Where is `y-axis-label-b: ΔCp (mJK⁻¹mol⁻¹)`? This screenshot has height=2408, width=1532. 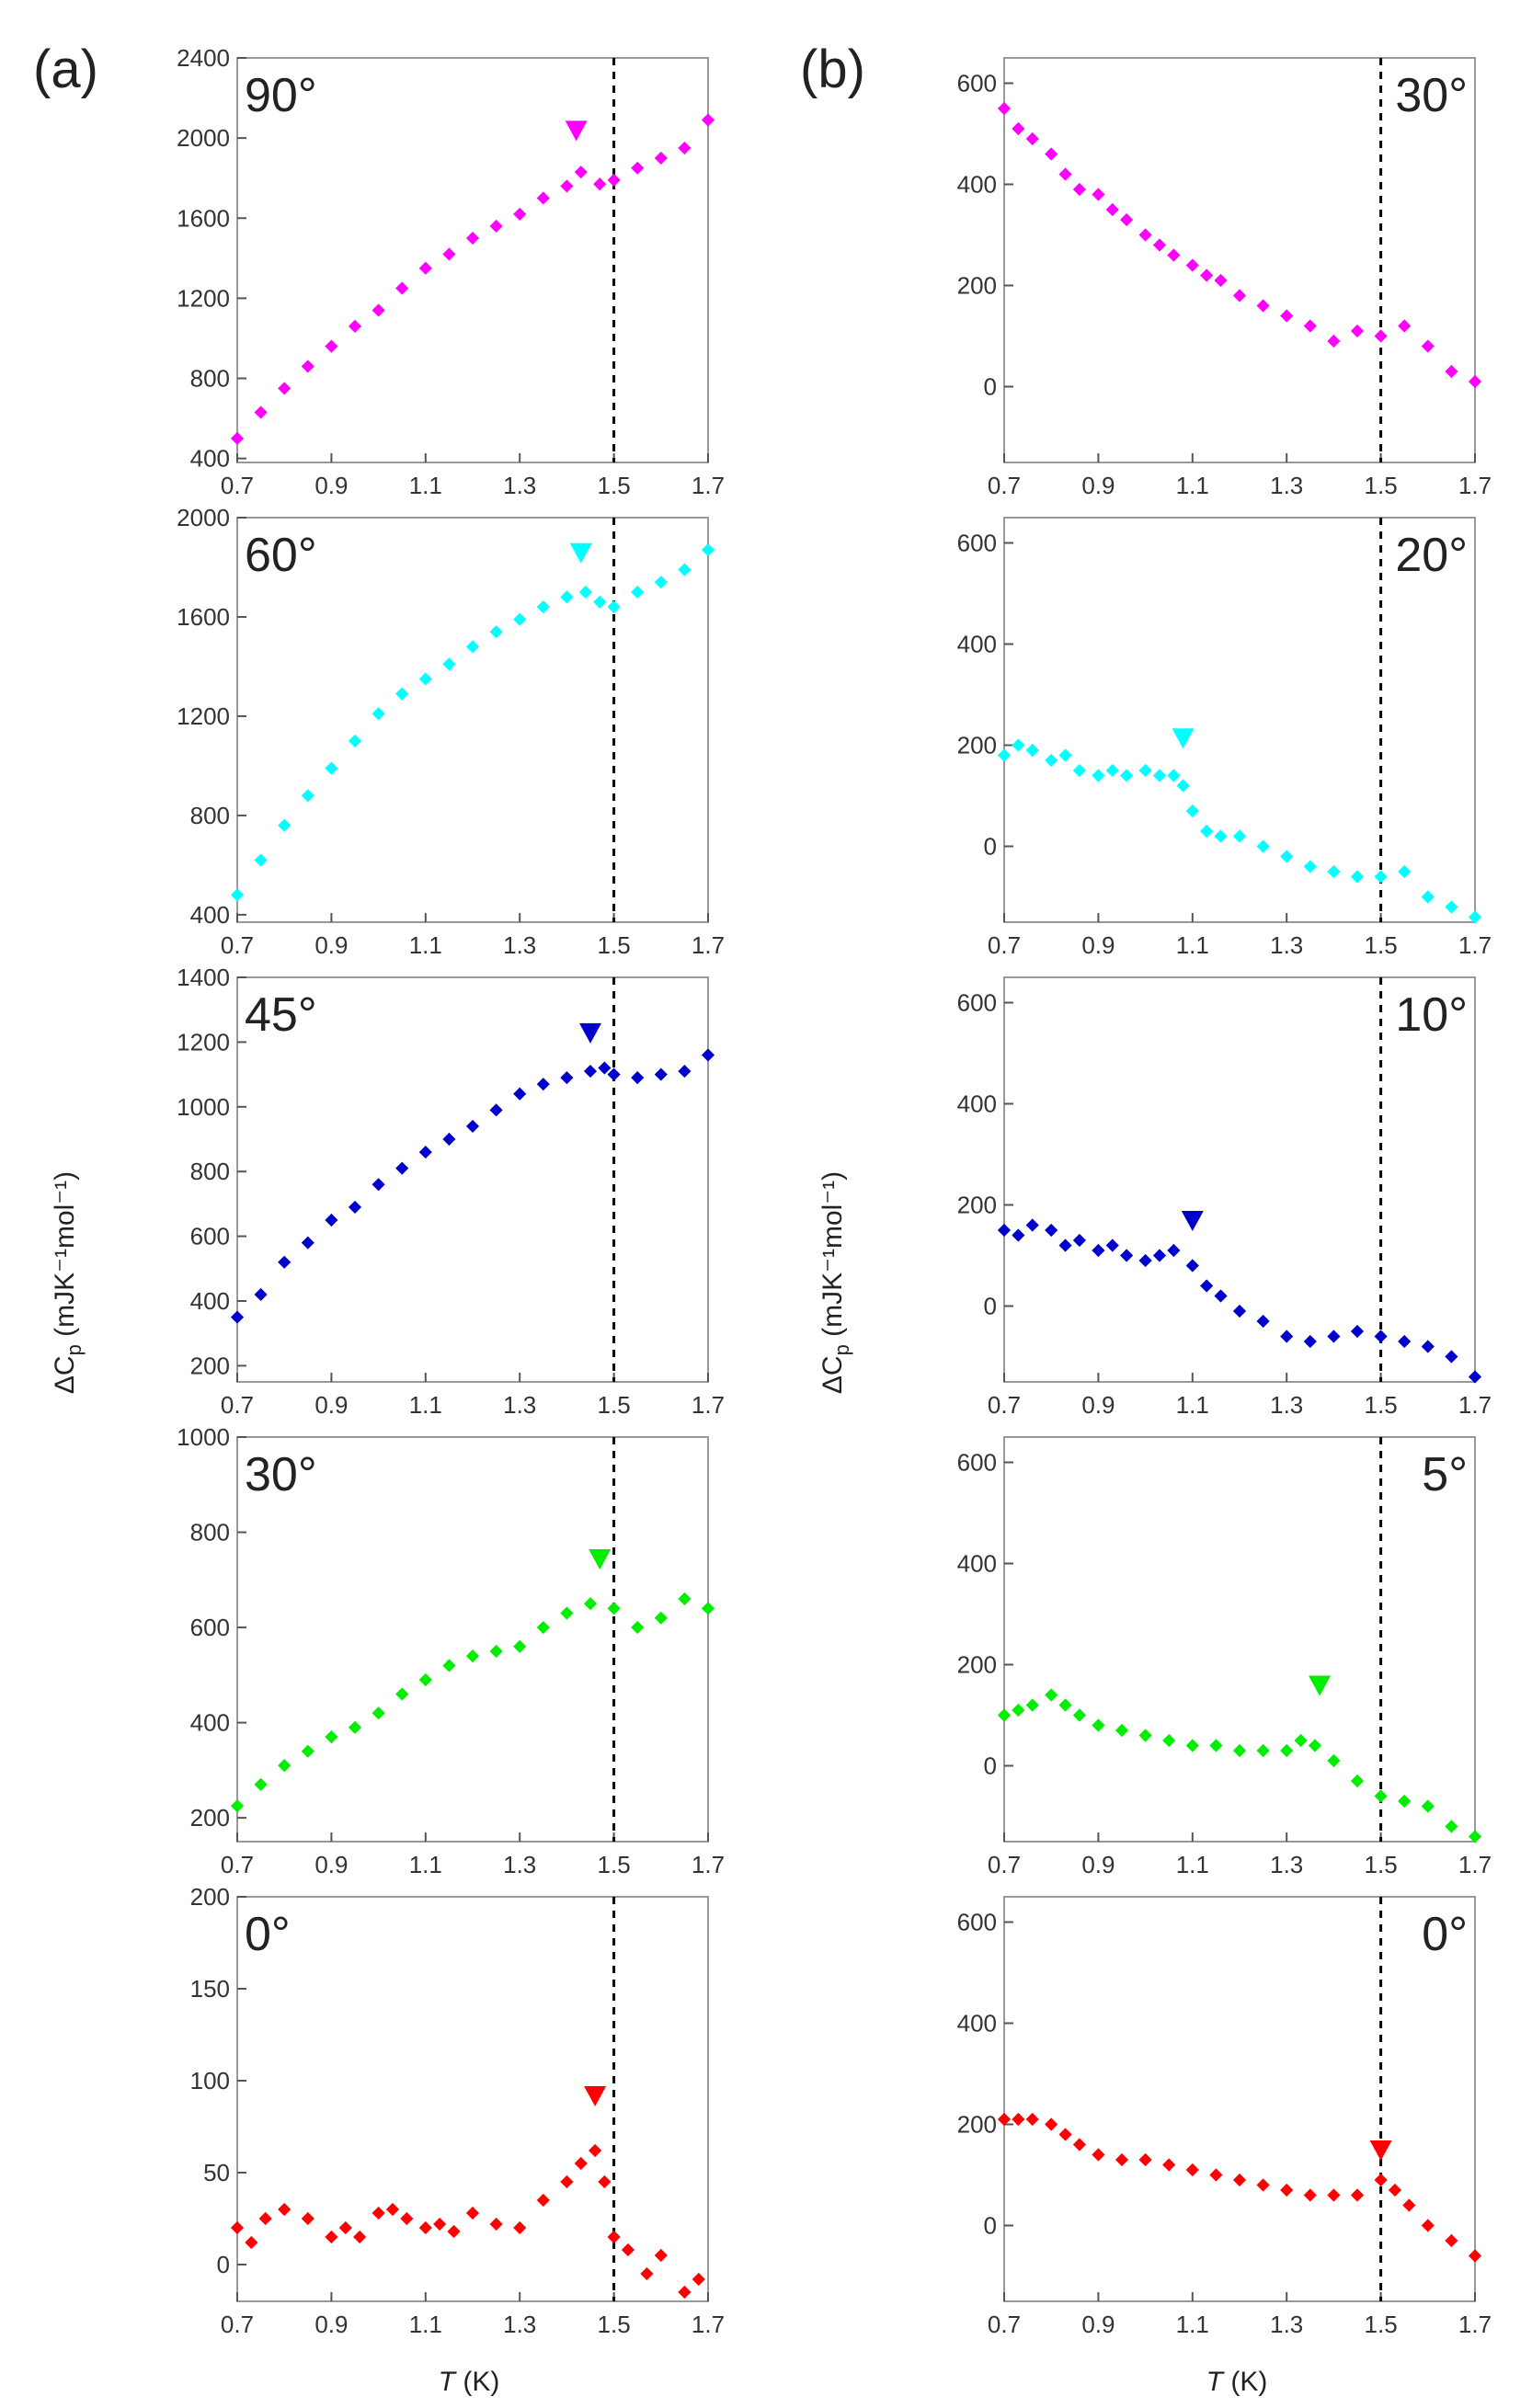 y-axis-label-b: ΔCp (mJK⁻¹mol⁻¹) is located at coordinates (835, 1282).